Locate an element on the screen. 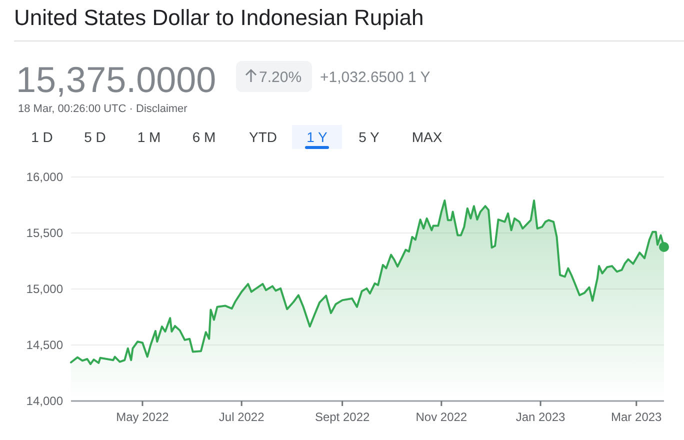 The height and width of the screenshot is (440, 684). text: 5 Y is located at coordinates (369, 137).